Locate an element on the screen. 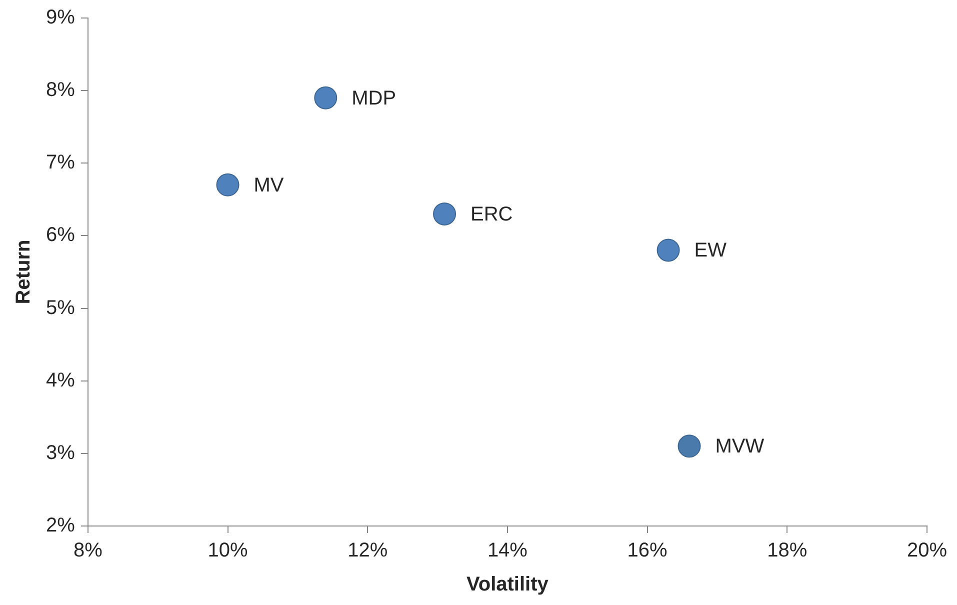  series-label: MV is located at coordinates (269, 185).